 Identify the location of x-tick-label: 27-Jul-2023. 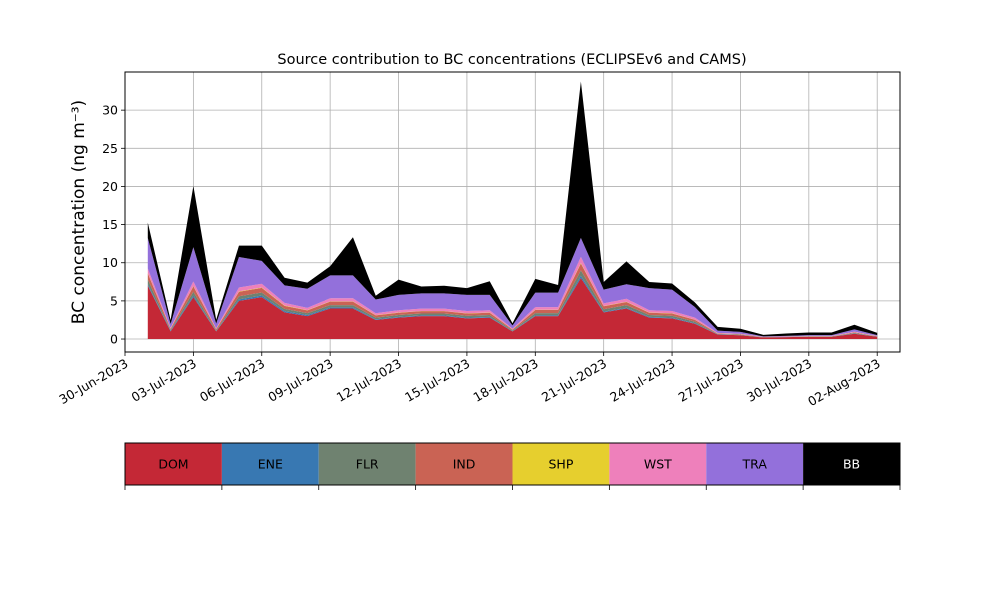
(711, 380).